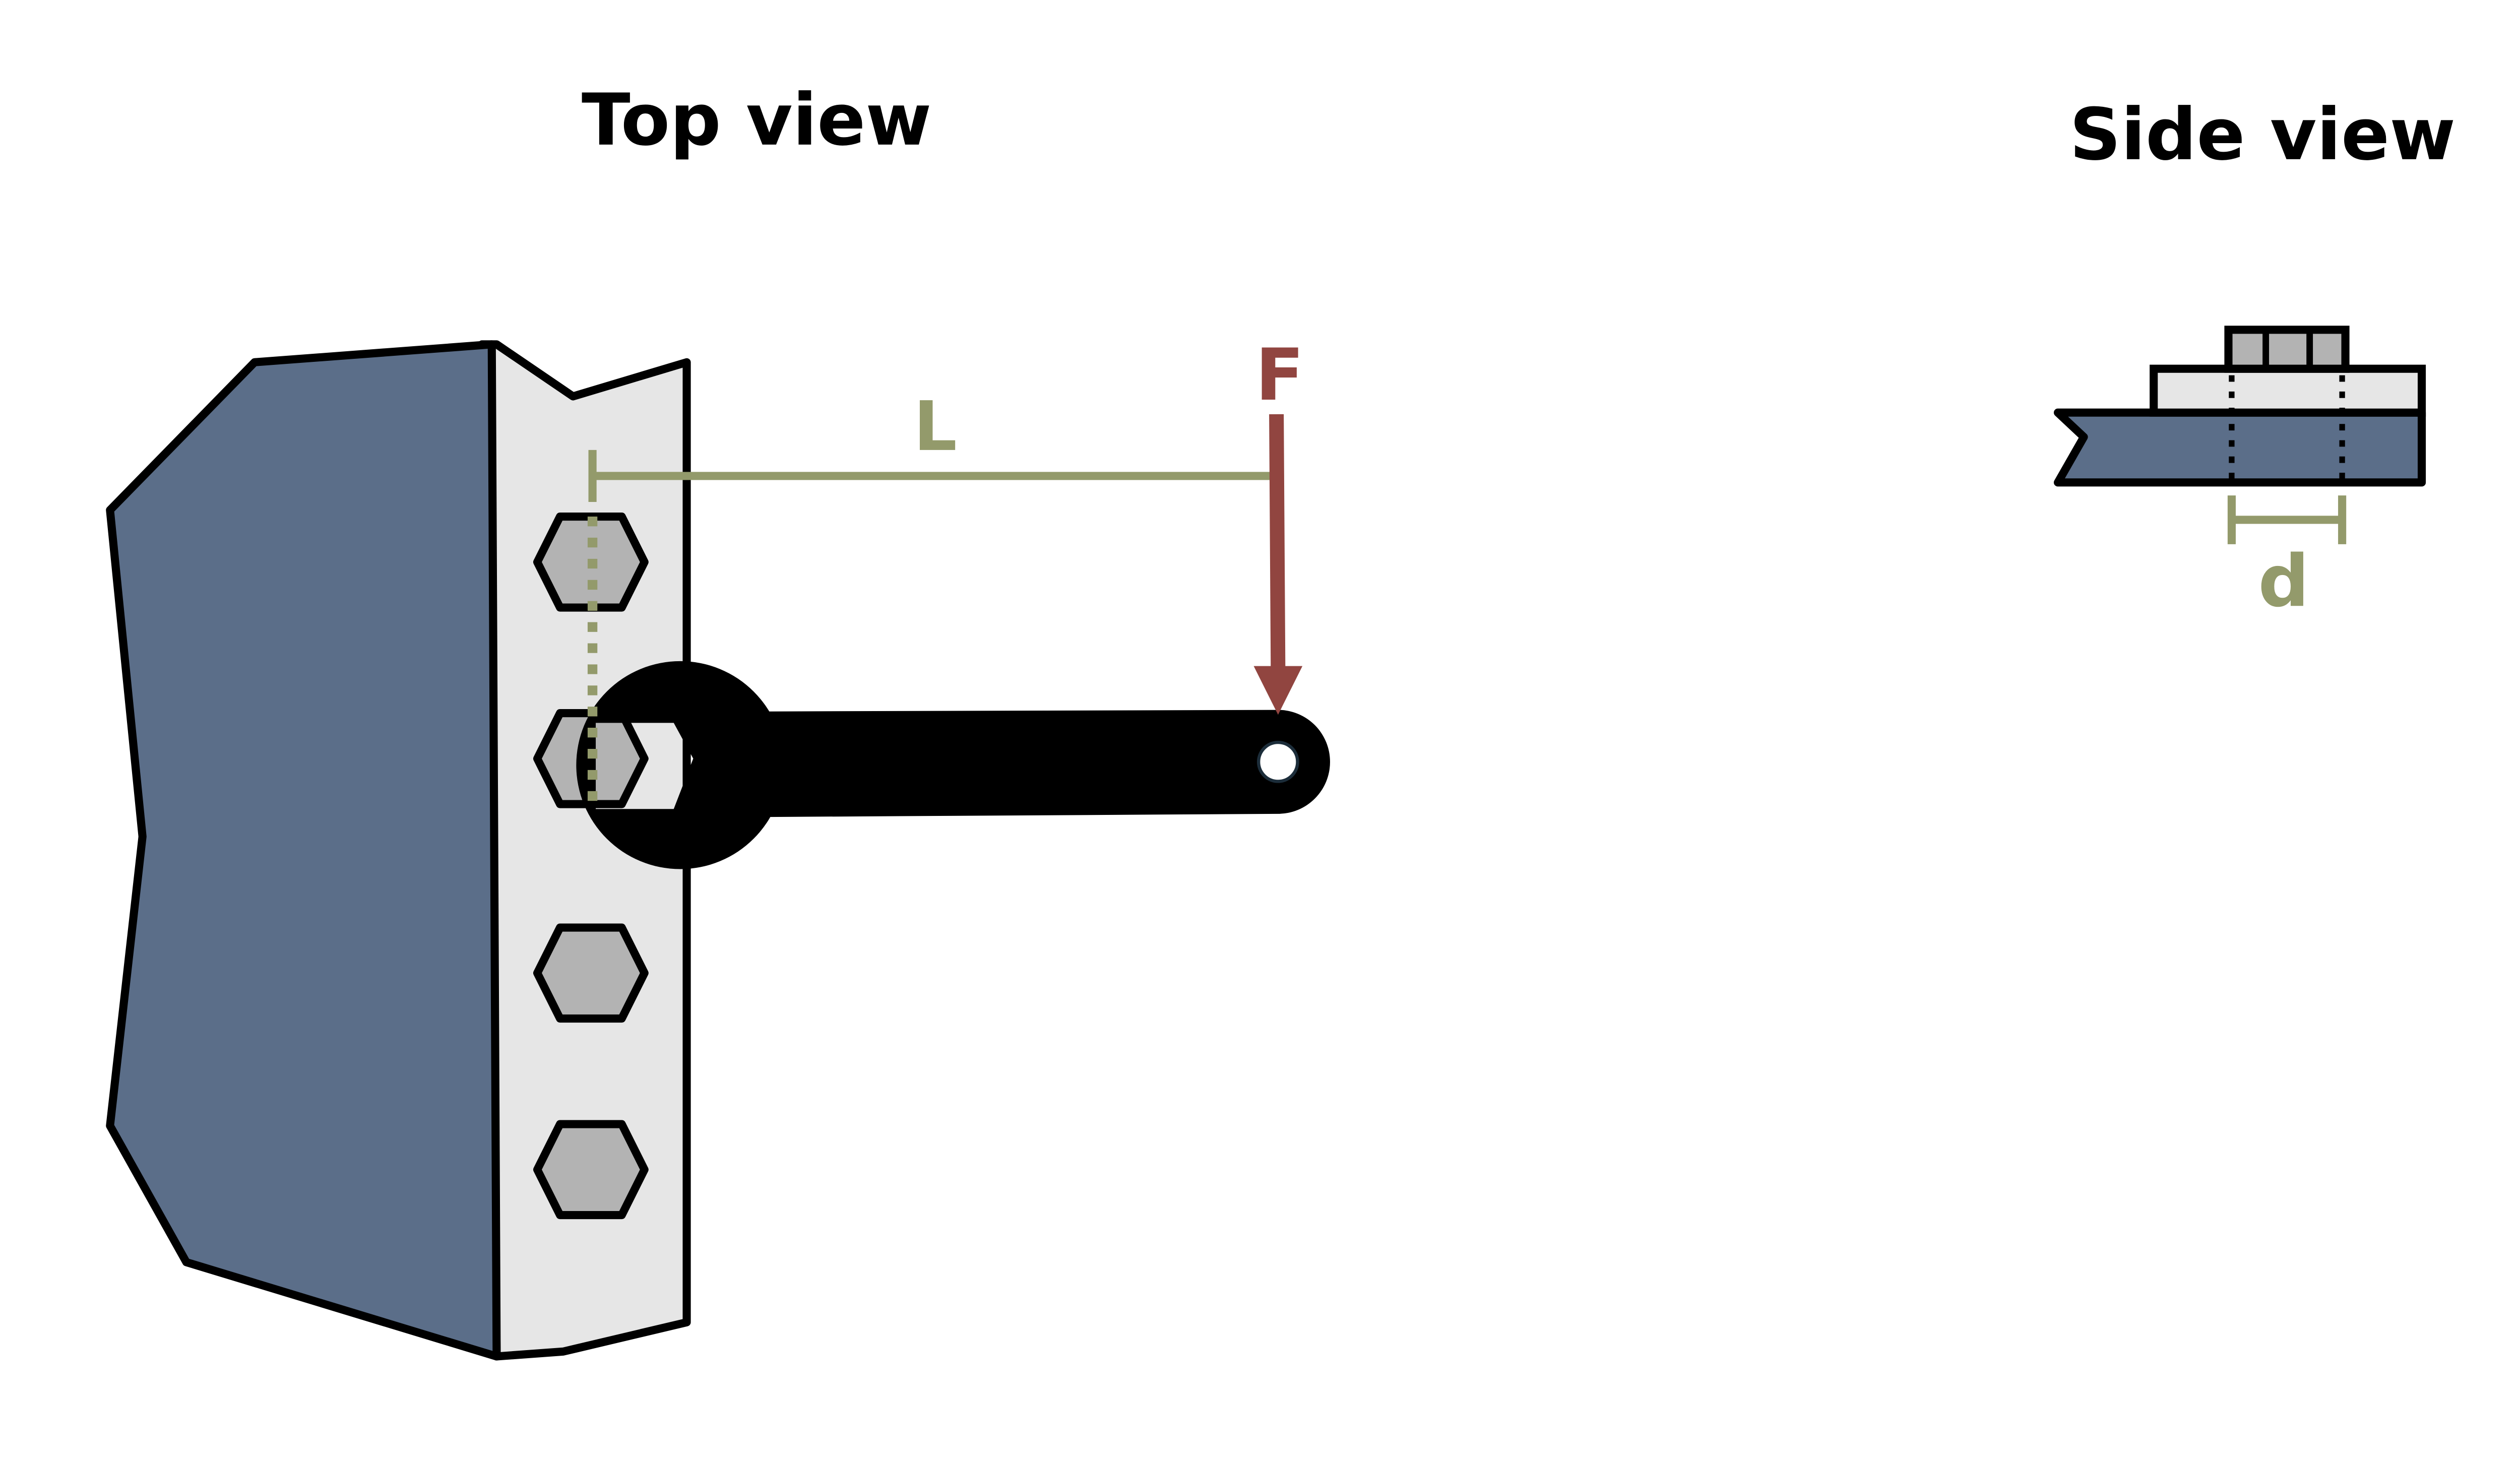 Image resolution: width=2520 pixels, height=1462 pixels. What do you see at coordinates (2286, 349) in the screenshot?
I see `side-bolt-heads` at bounding box center [2286, 349].